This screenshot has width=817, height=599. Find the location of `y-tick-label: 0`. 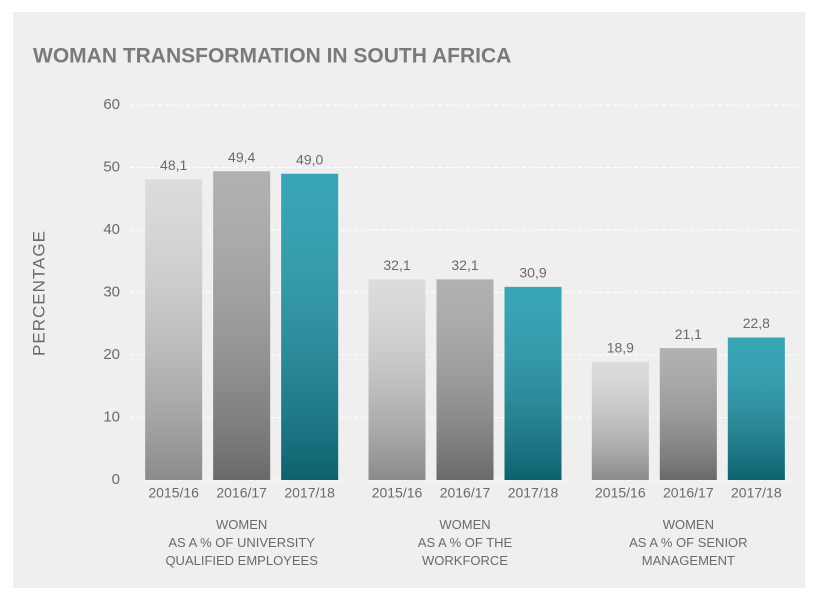

y-tick-label: 0 is located at coordinates (116, 479).